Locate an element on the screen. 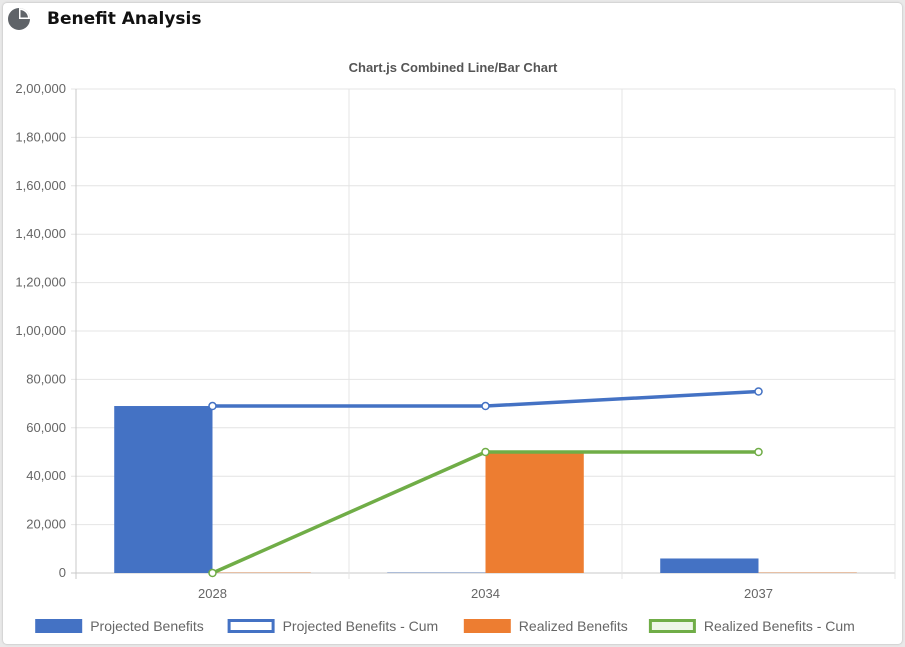 The height and width of the screenshot is (647, 905). legend-label: Projected Benefits - Cum is located at coordinates (361, 626).